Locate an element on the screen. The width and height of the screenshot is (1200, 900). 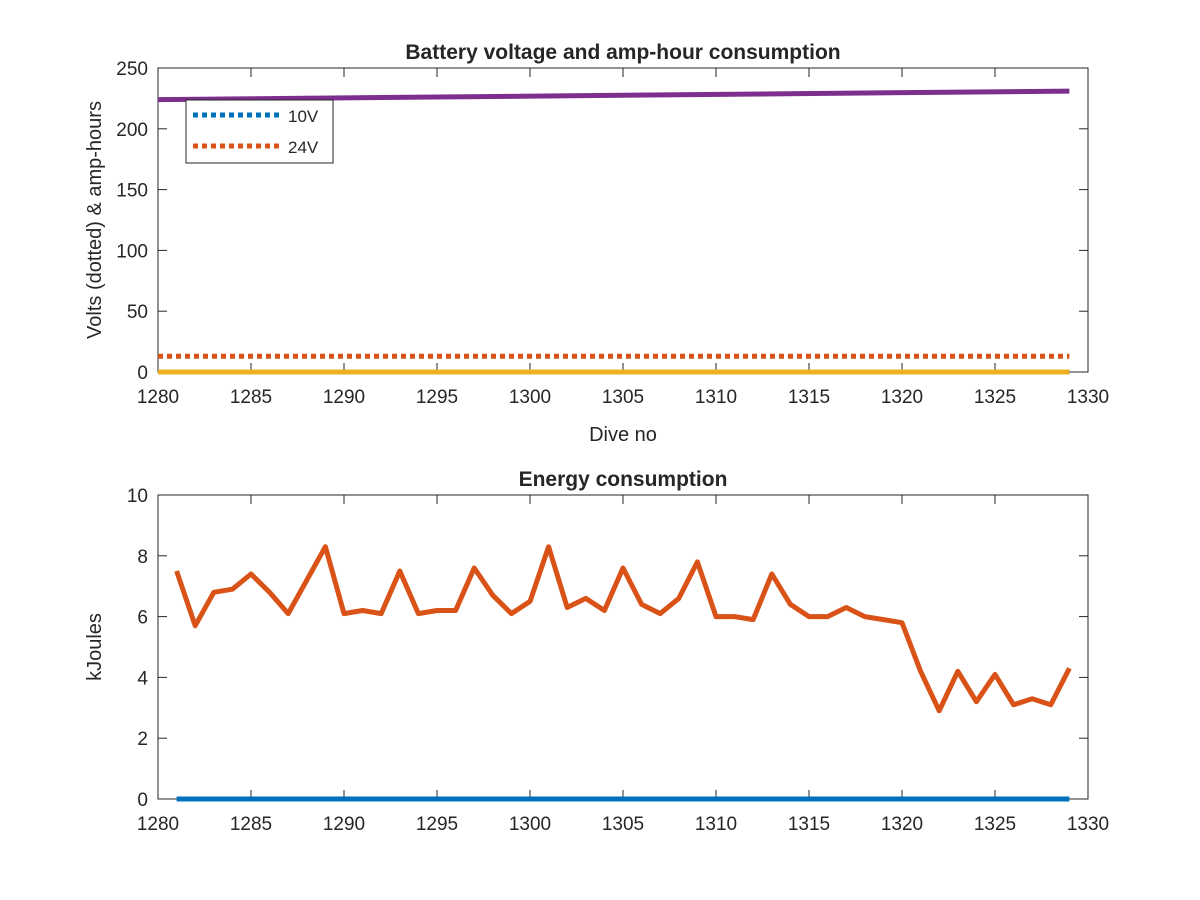
legend: 10V 24V is located at coordinates (259, 131).